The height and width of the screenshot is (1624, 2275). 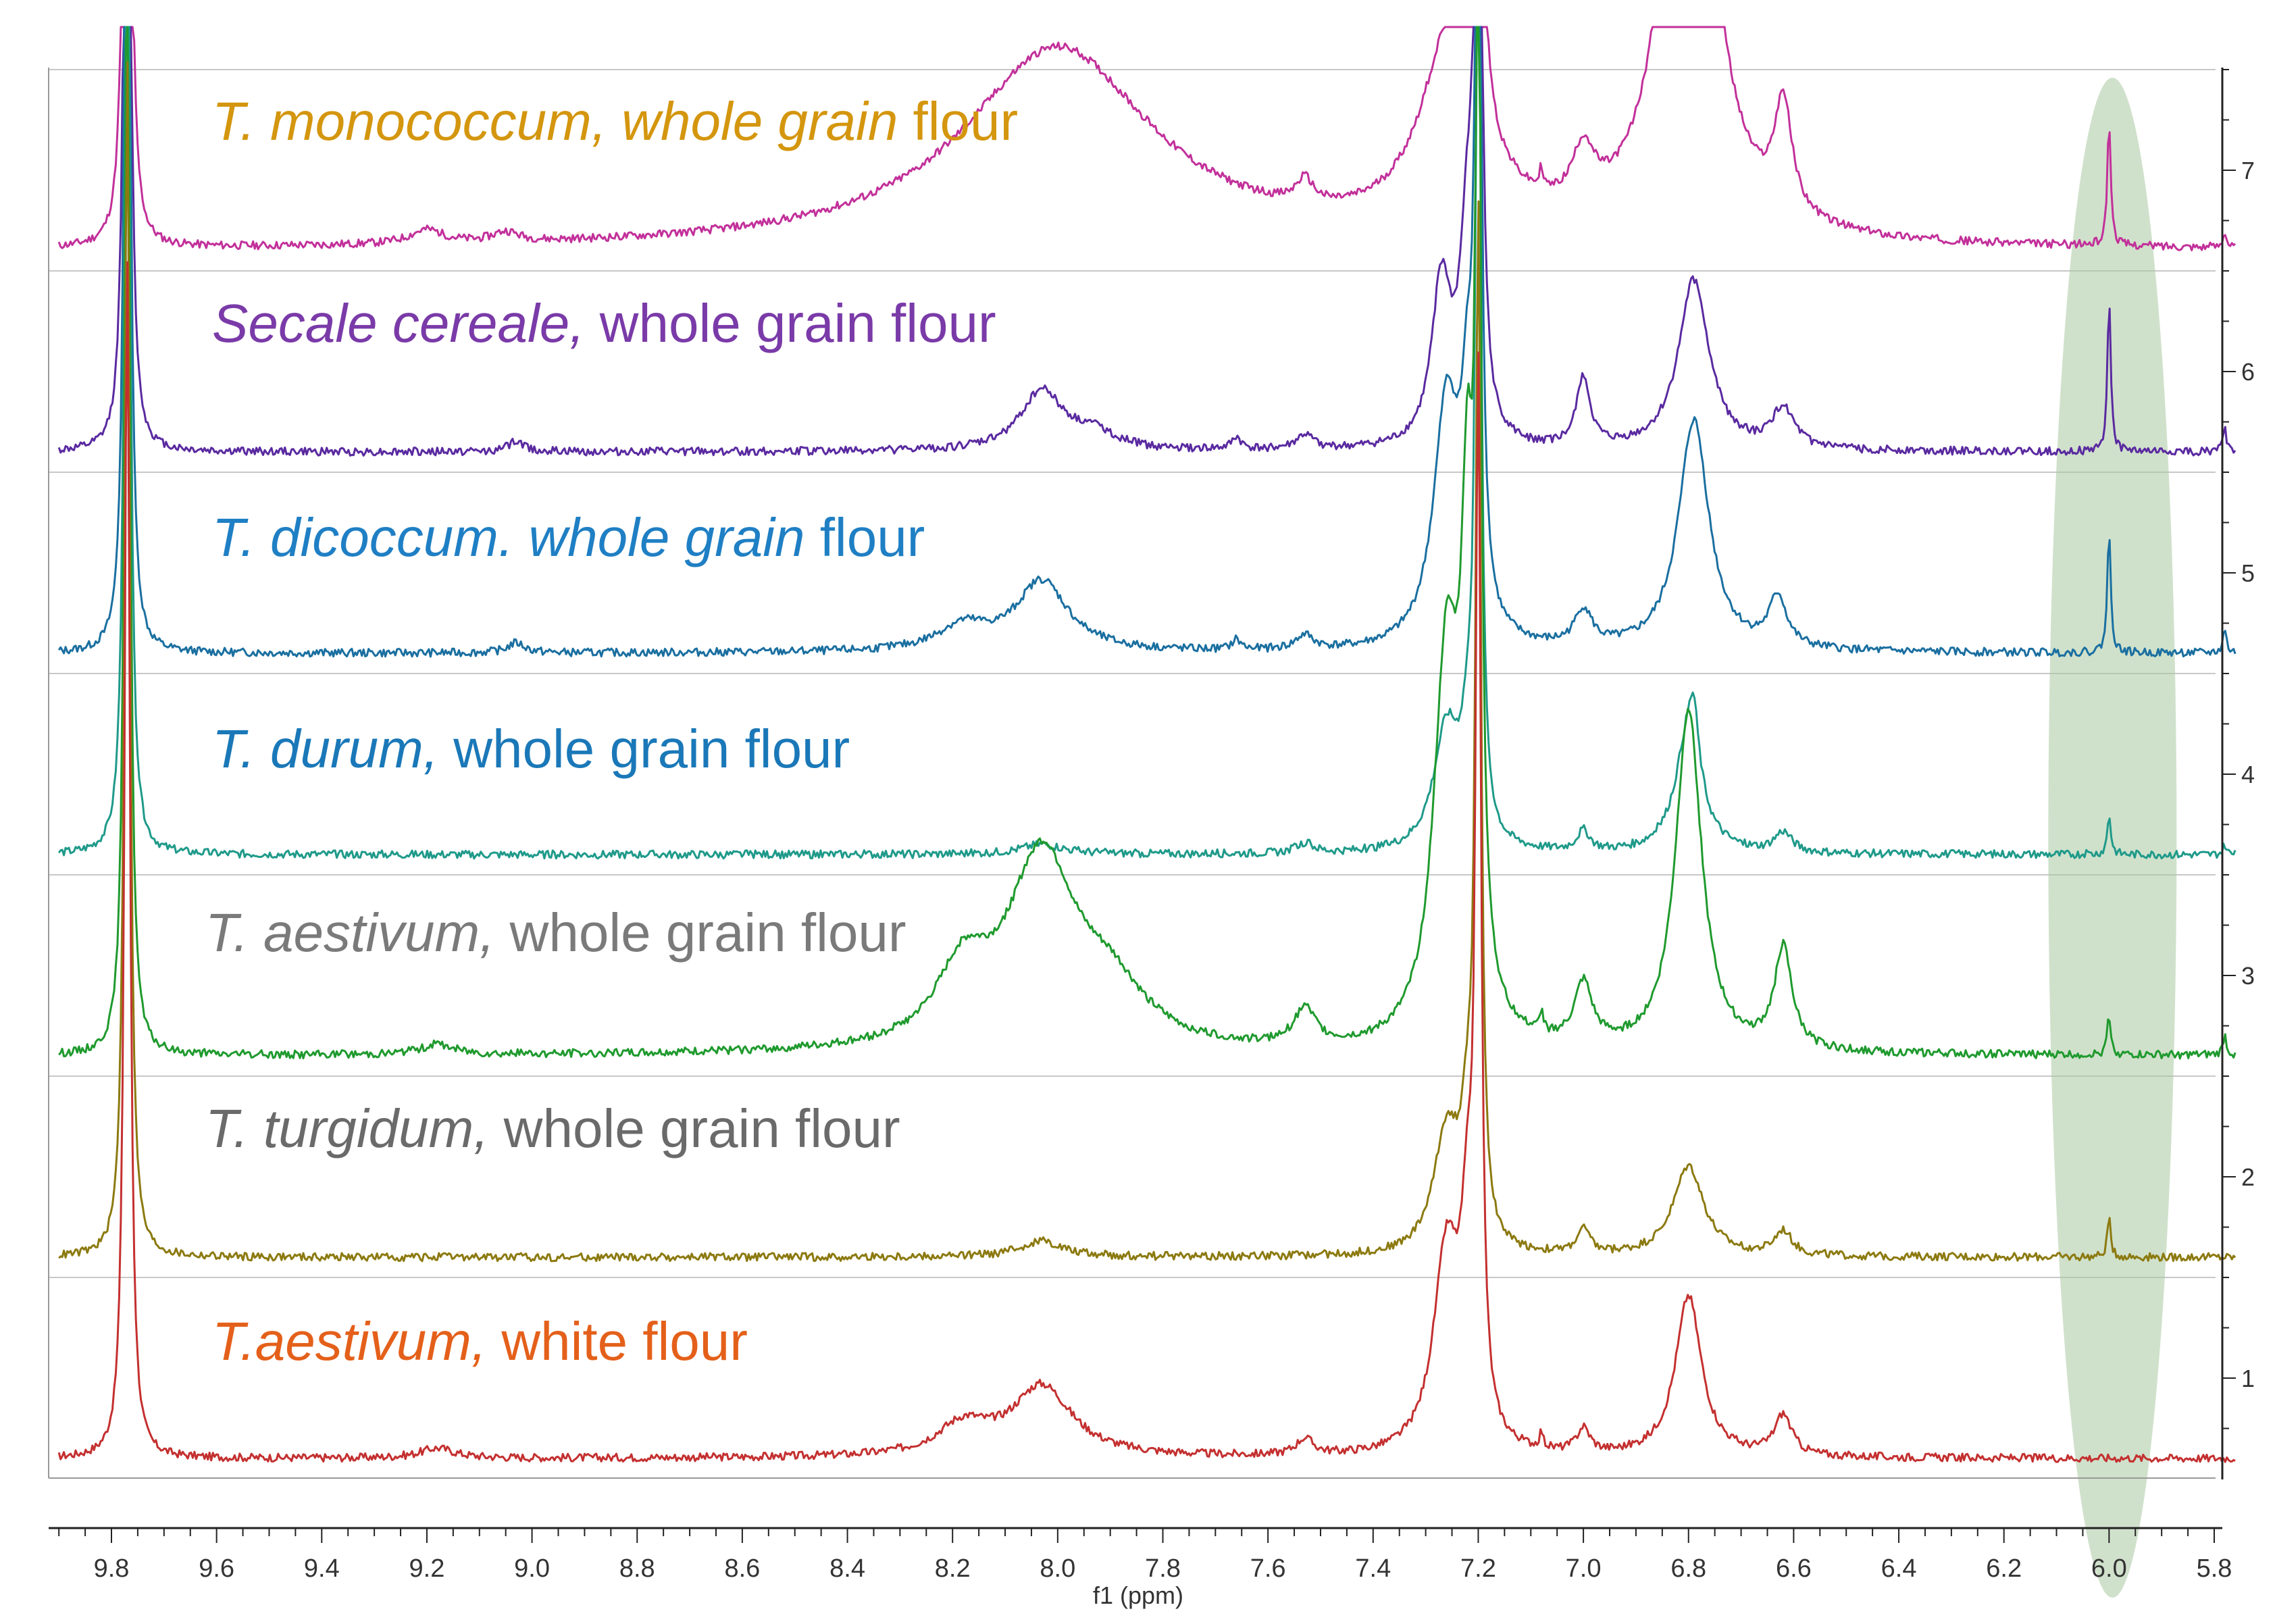 I want to click on spectrum-line, so click(x=1146, y=138).